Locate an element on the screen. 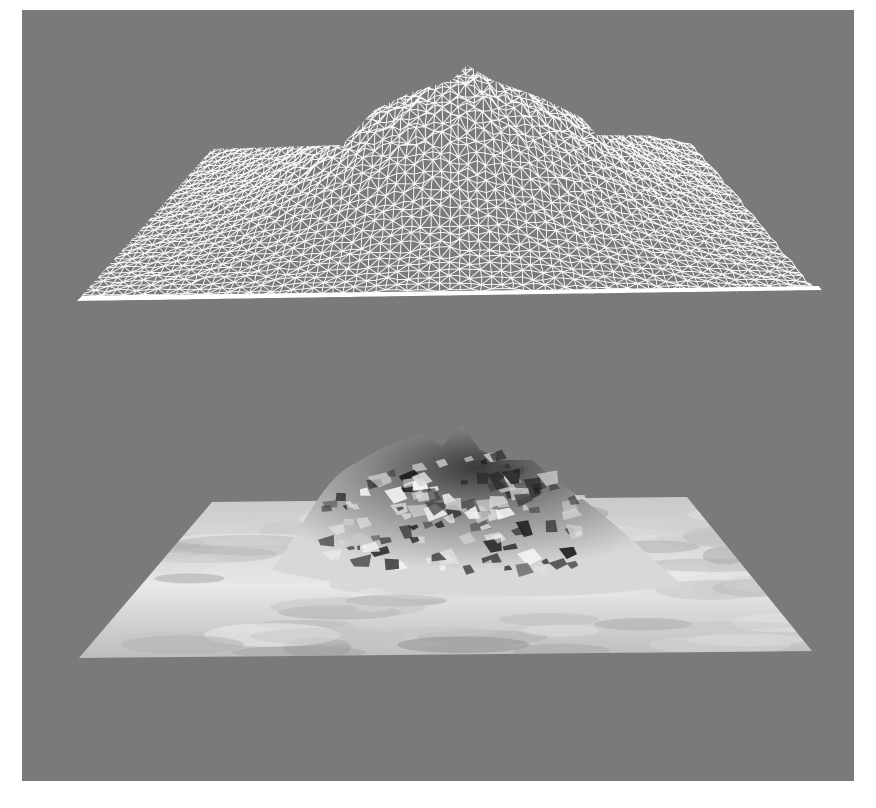 The image size is (876, 808). mountain-rock-texture is located at coordinates (452, 513).